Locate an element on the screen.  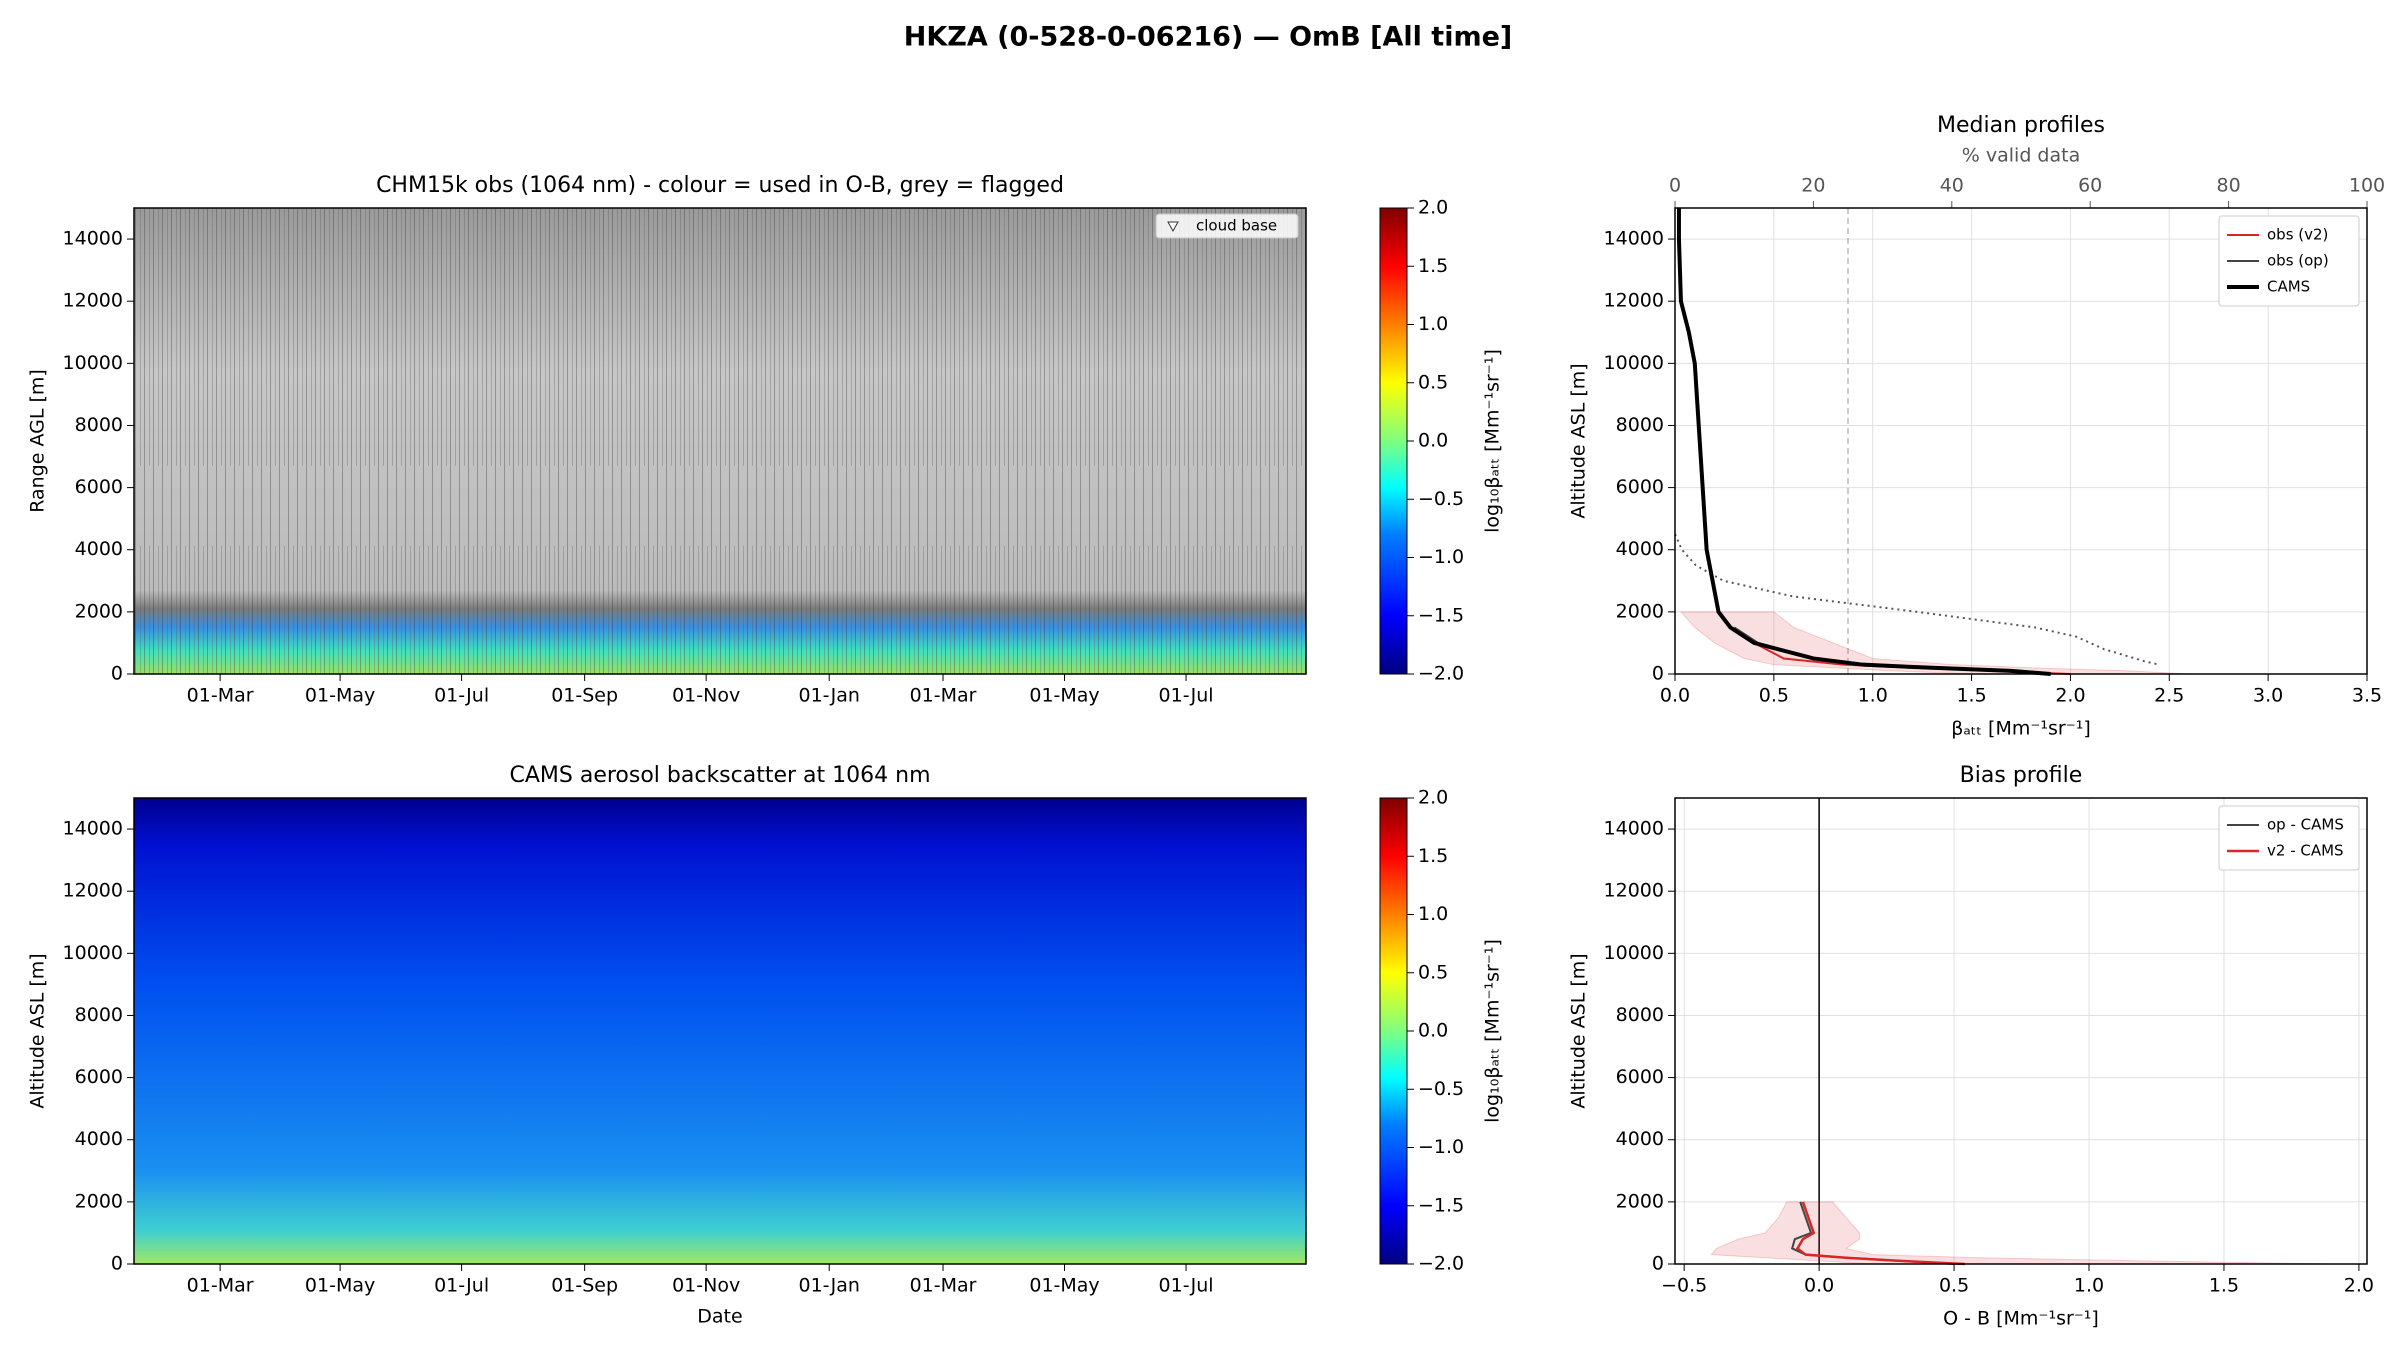
legend-label: v2 - CAMS is located at coordinates (2305, 851).